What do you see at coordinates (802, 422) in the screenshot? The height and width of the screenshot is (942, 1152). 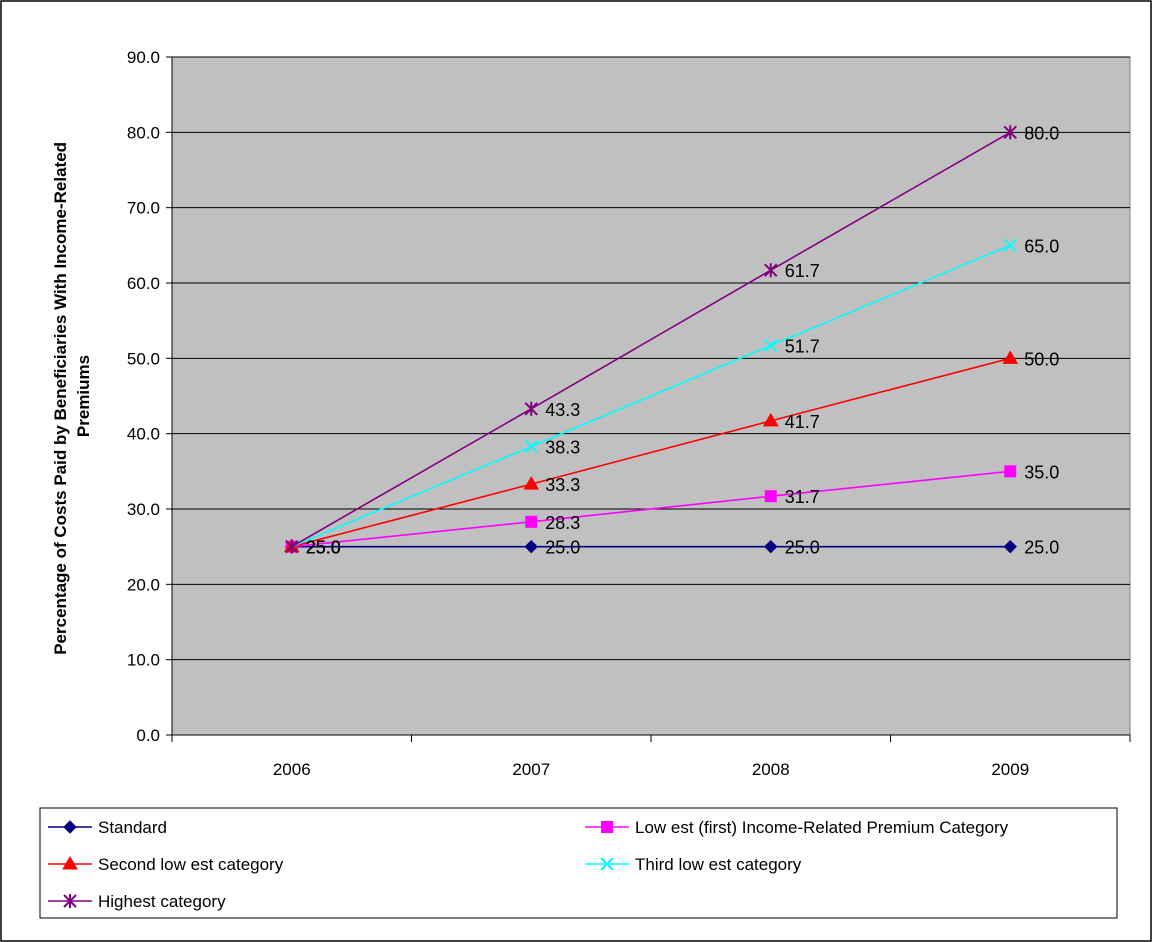 I see `data-label: 41.7` at bounding box center [802, 422].